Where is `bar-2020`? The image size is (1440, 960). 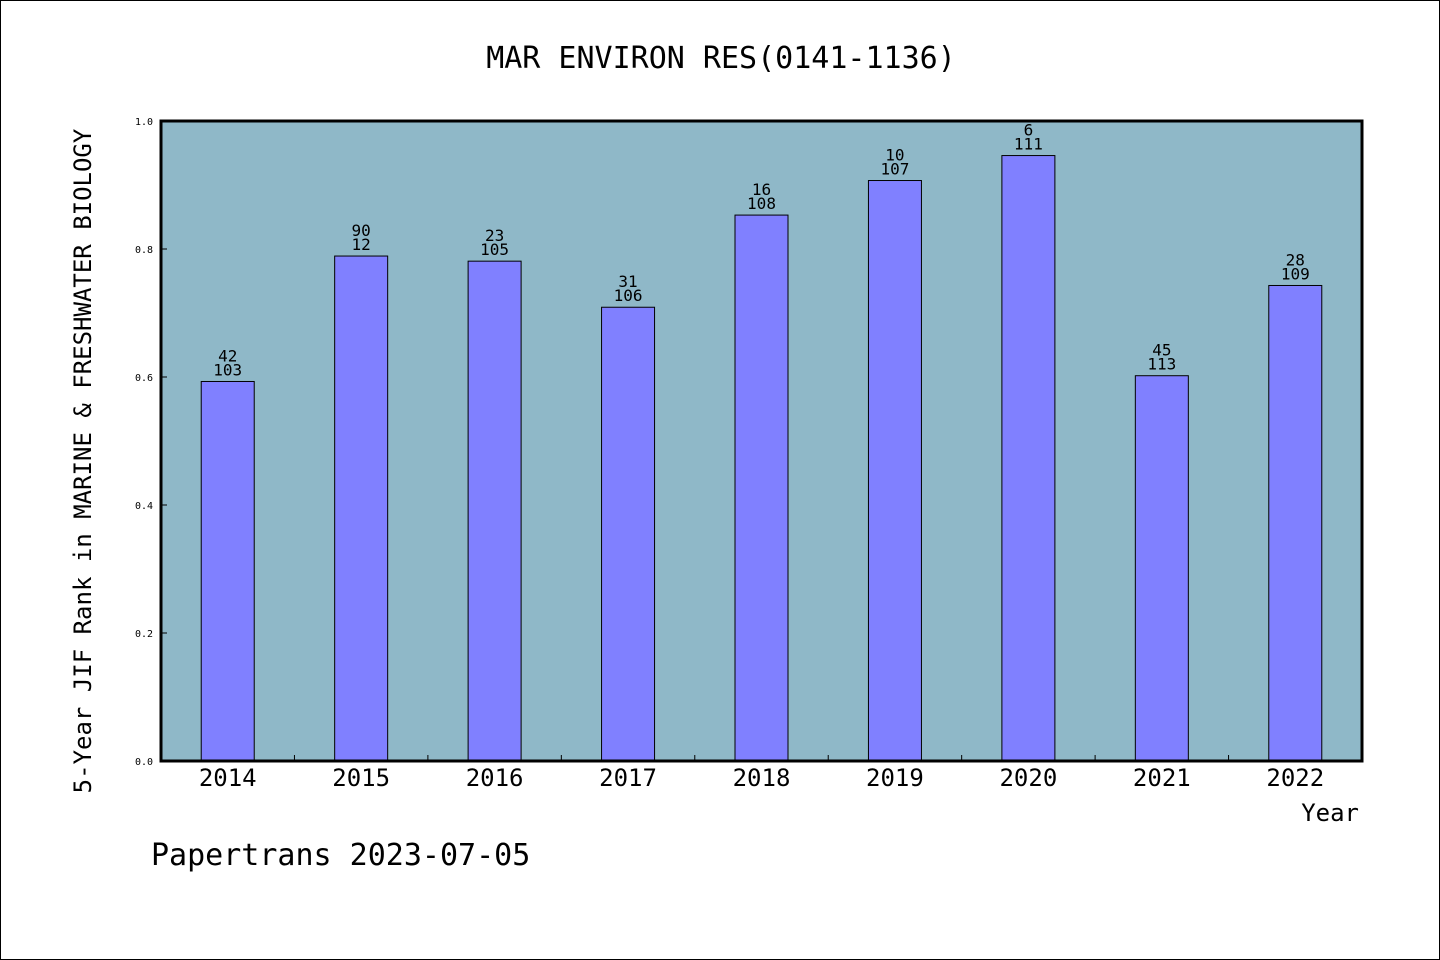
bar-2020 is located at coordinates (1028, 458).